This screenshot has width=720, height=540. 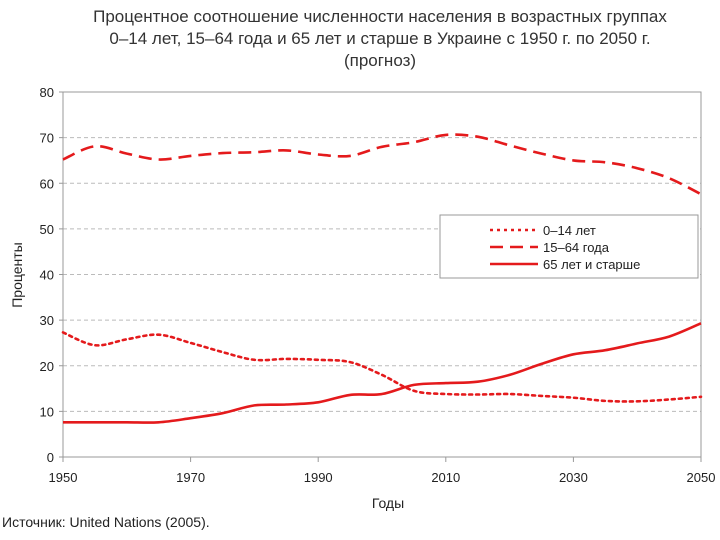 I want to click on y-tick-label: 50, so click(x=47, y=229).